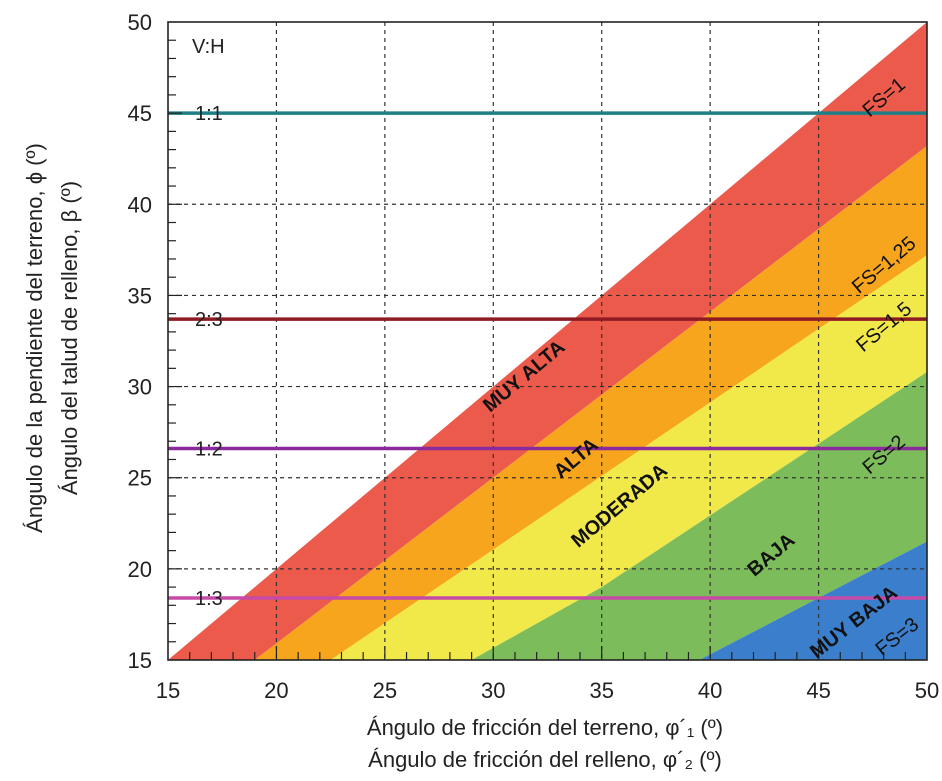 This screenshot has height=781, width=942. What do you see at coordinates (69, 338) in the screenshot?
I see `y-axis-title-line-2: Ángulo del talud de relleno, β (º)` at bounding box center [69, 338].